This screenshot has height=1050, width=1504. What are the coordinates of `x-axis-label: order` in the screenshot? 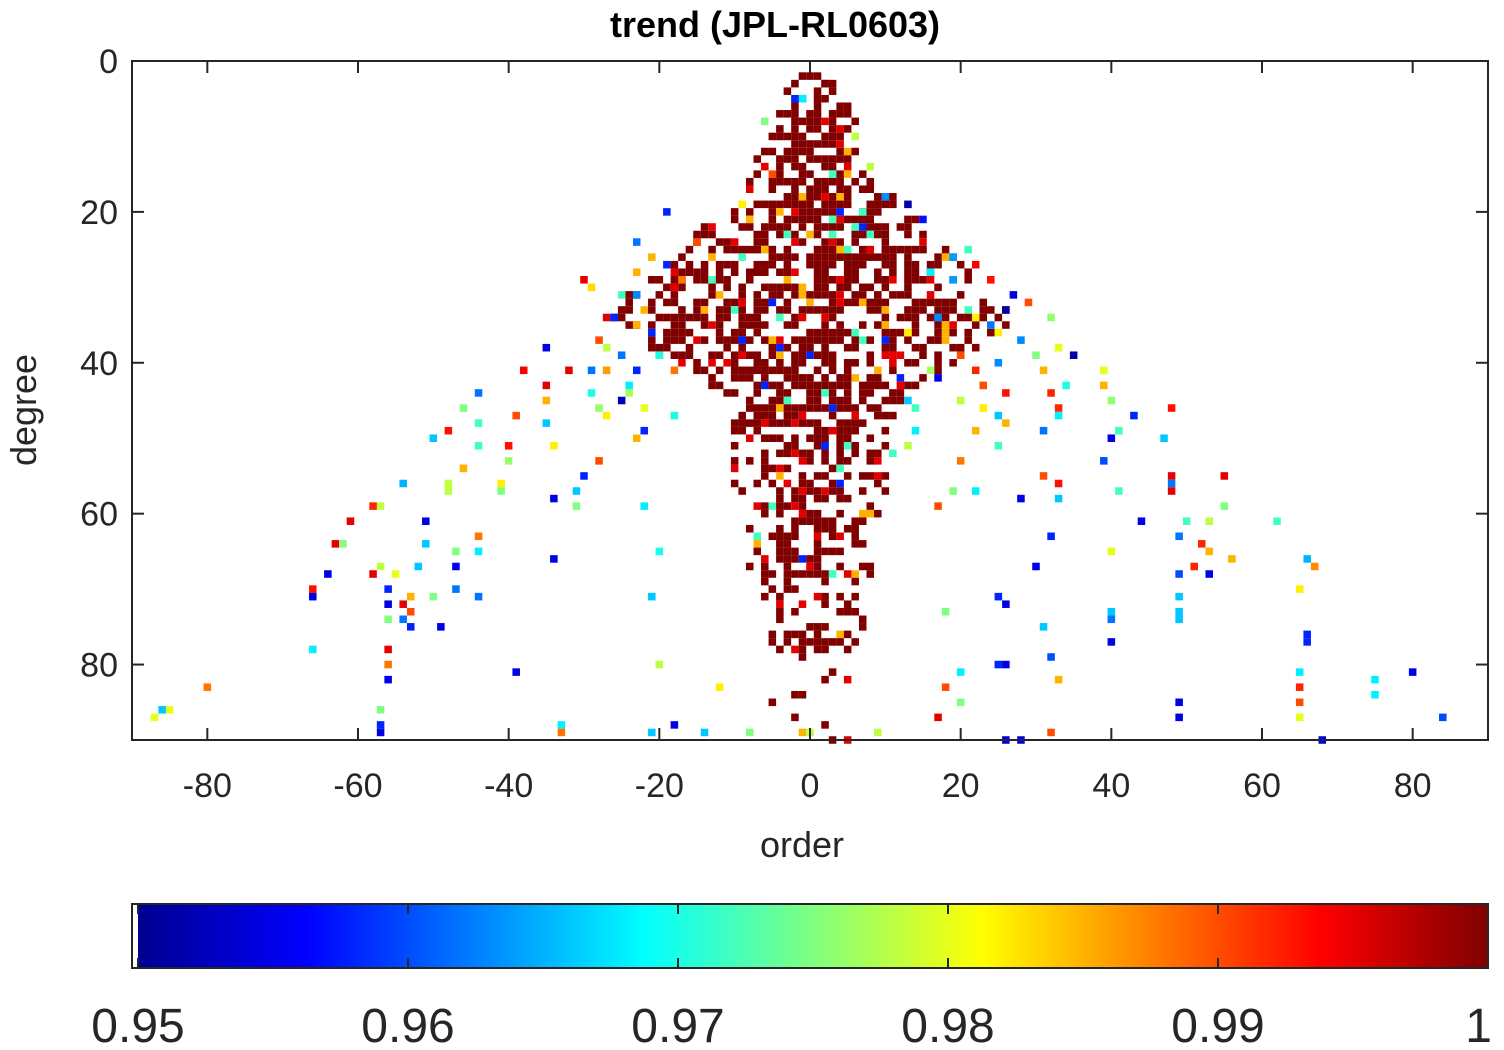 It's located at (802, 844).